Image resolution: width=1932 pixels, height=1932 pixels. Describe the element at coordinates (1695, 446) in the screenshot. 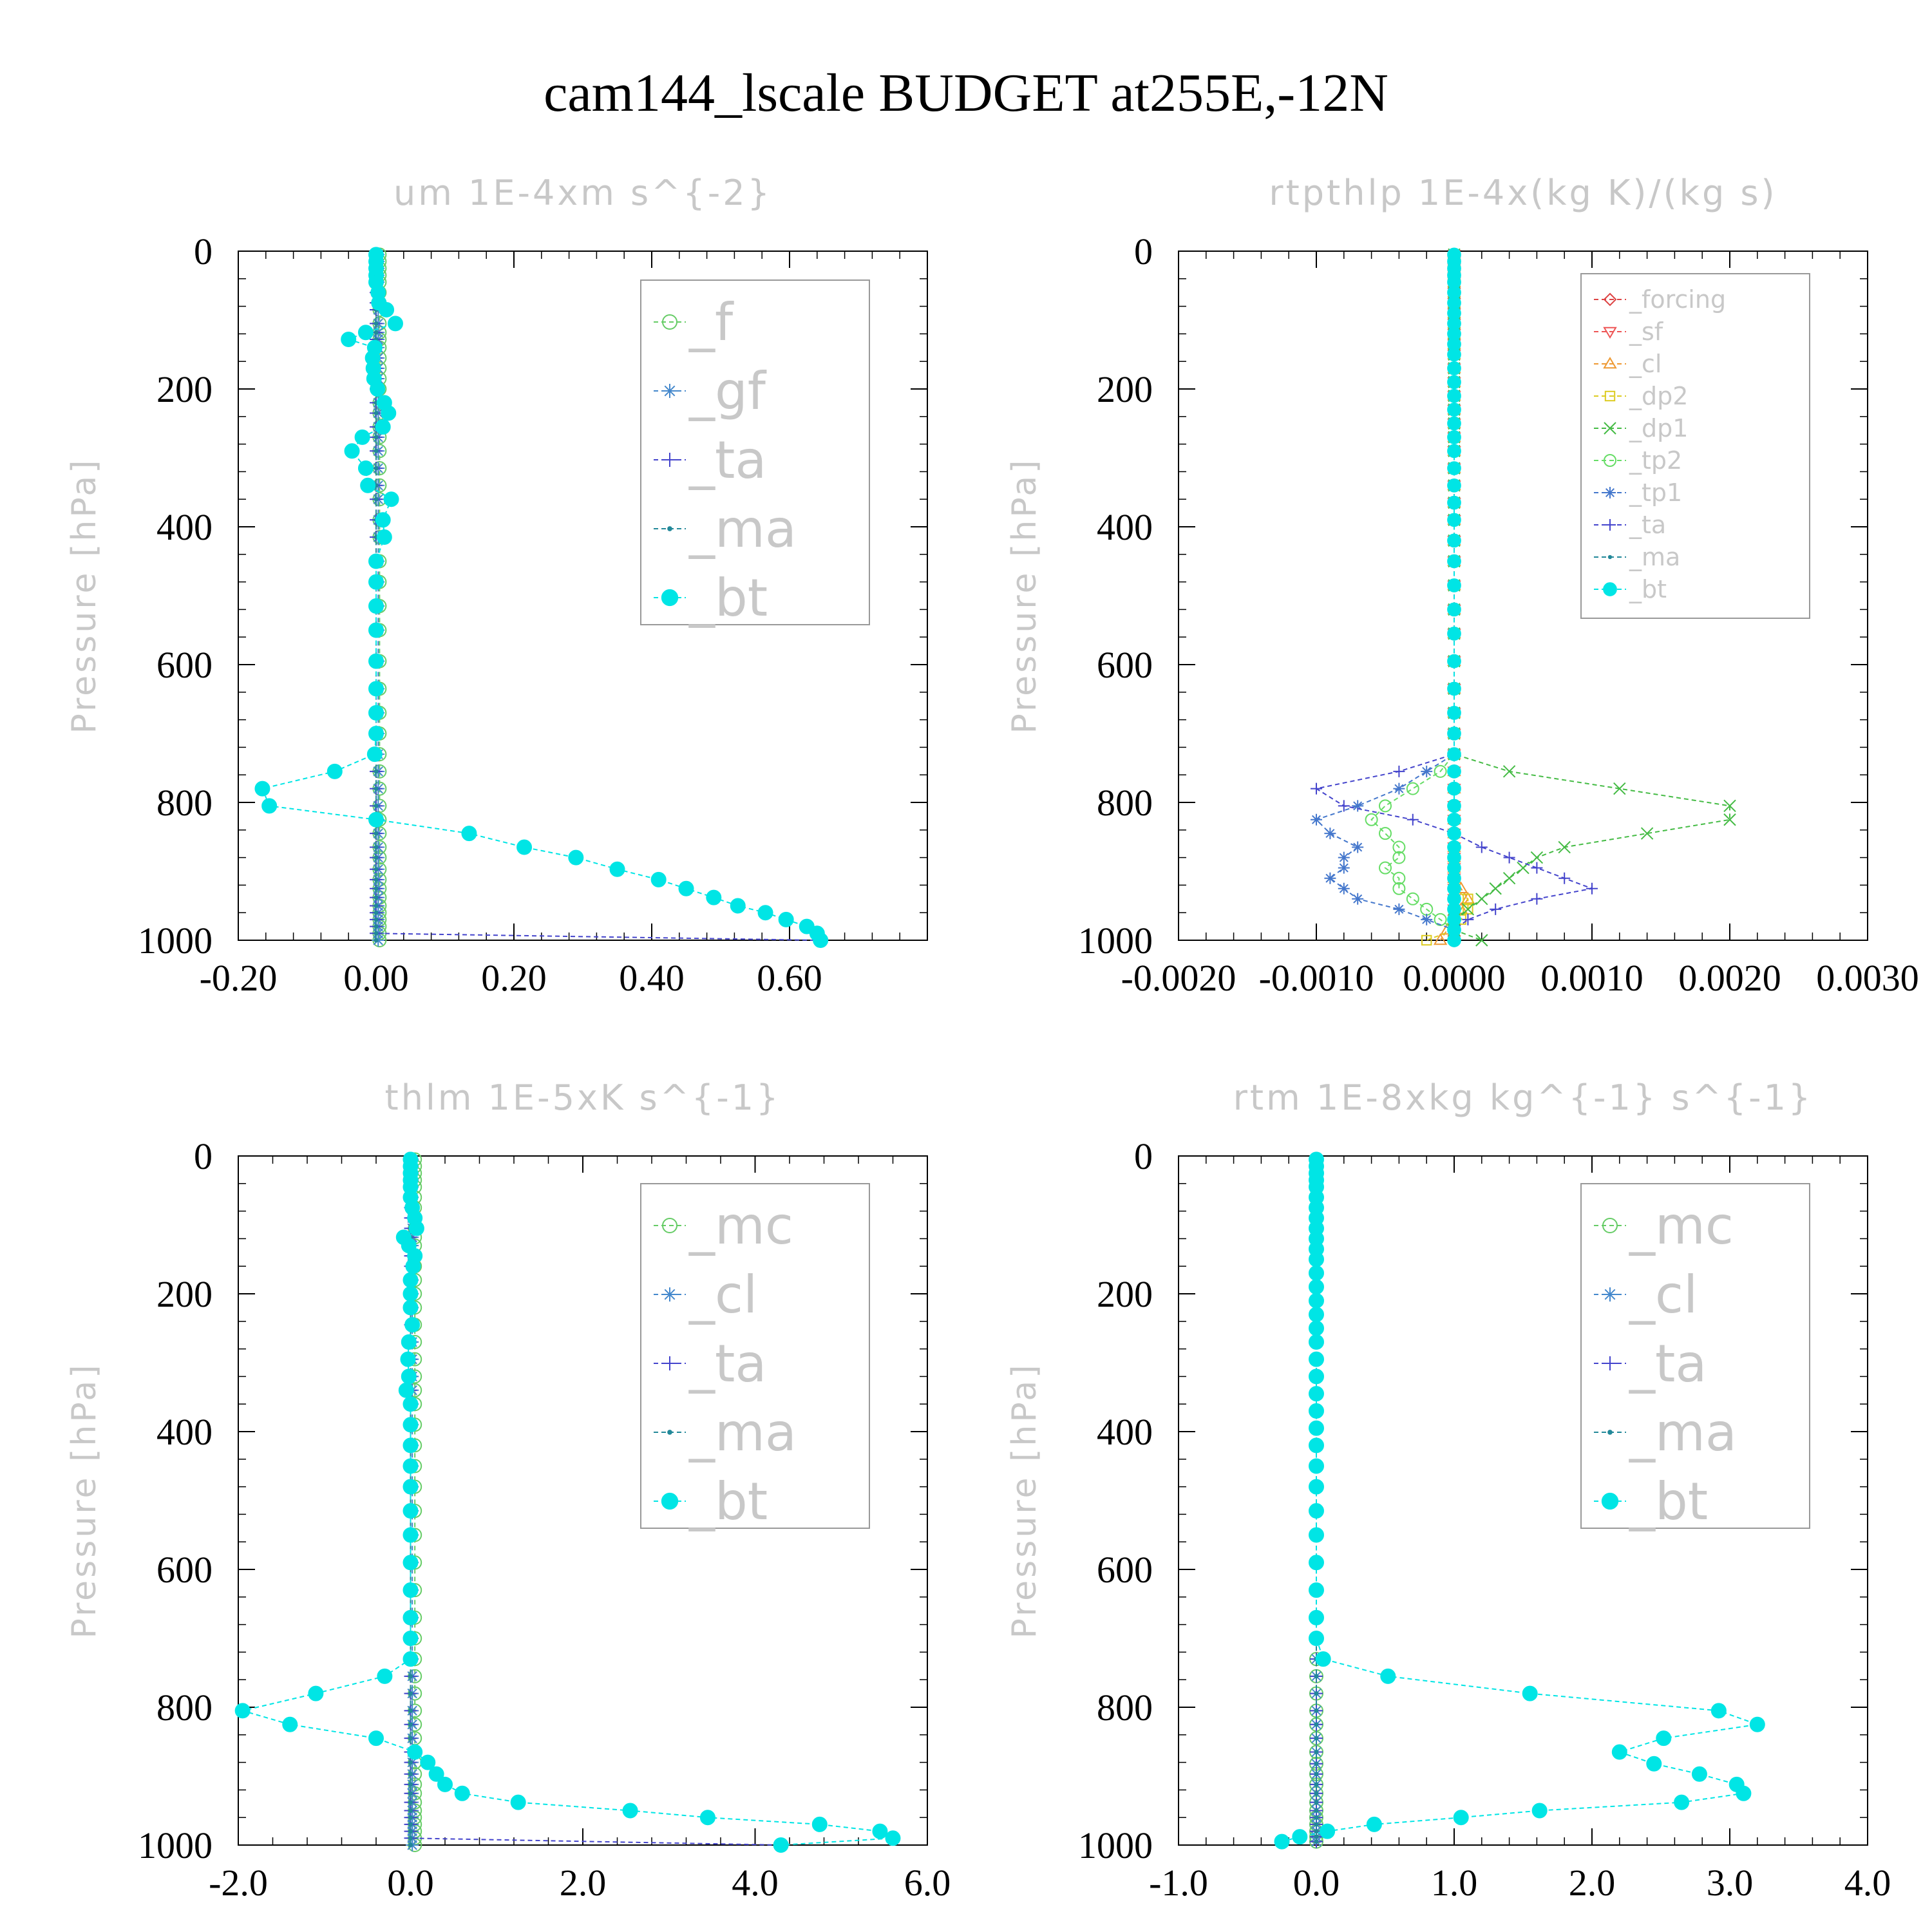

I see `legend: _forcing _sf _cl _dp2 _dp1 _tp2 _tp1 _ta _ma _bt` at that location.